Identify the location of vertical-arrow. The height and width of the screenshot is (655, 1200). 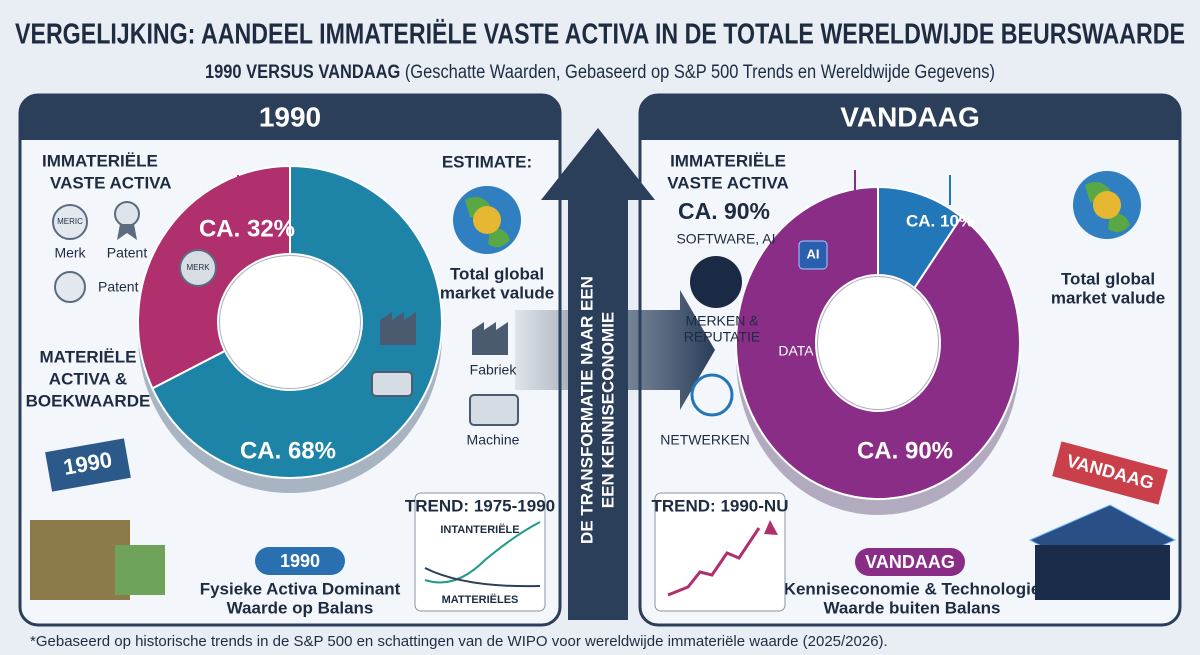
(598, 374).